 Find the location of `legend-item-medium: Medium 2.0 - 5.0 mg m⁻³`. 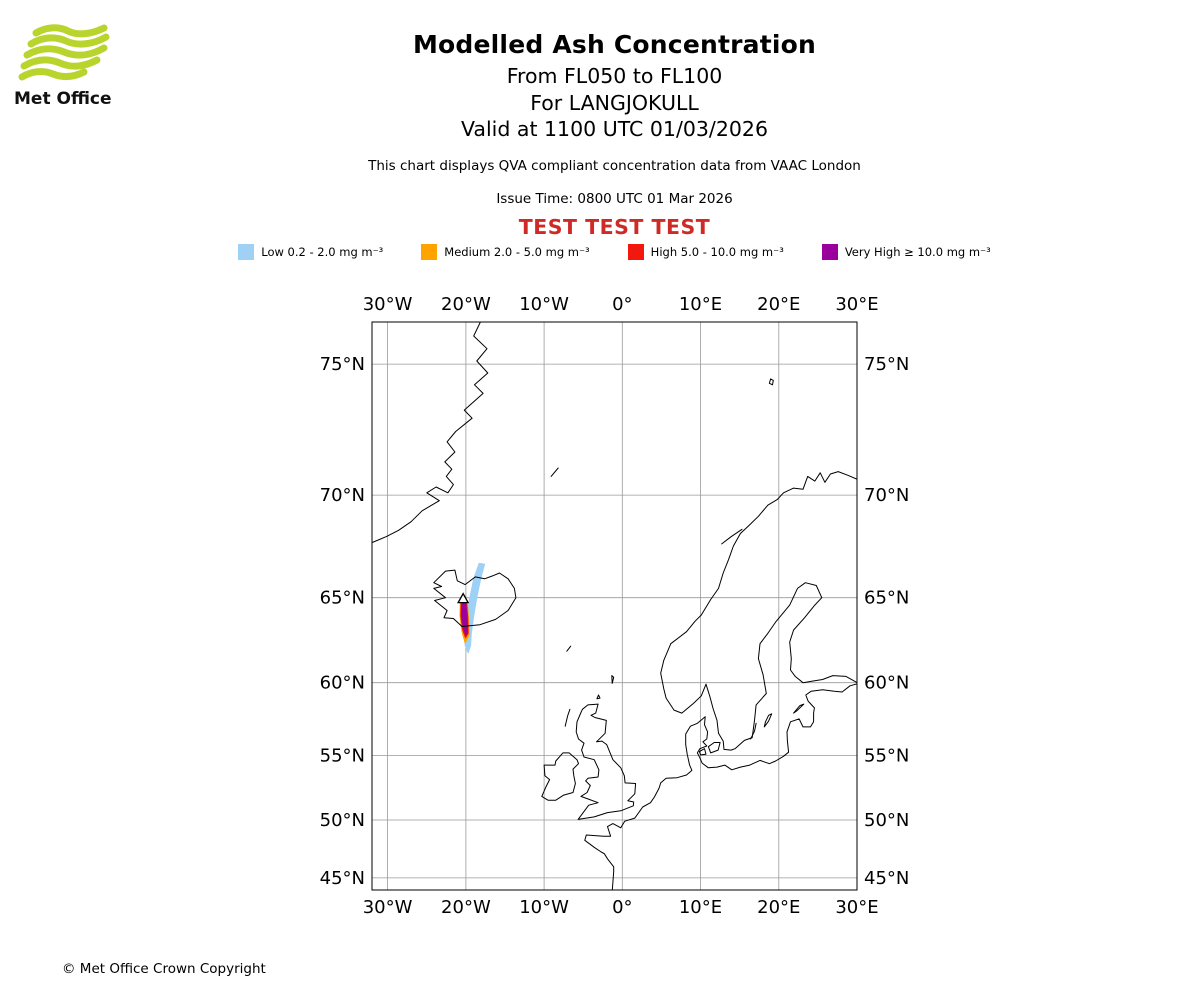

legend-item-medium: Medium 2.0 - 5.0 mg m⁻³ is located at coordinates (505, 252).